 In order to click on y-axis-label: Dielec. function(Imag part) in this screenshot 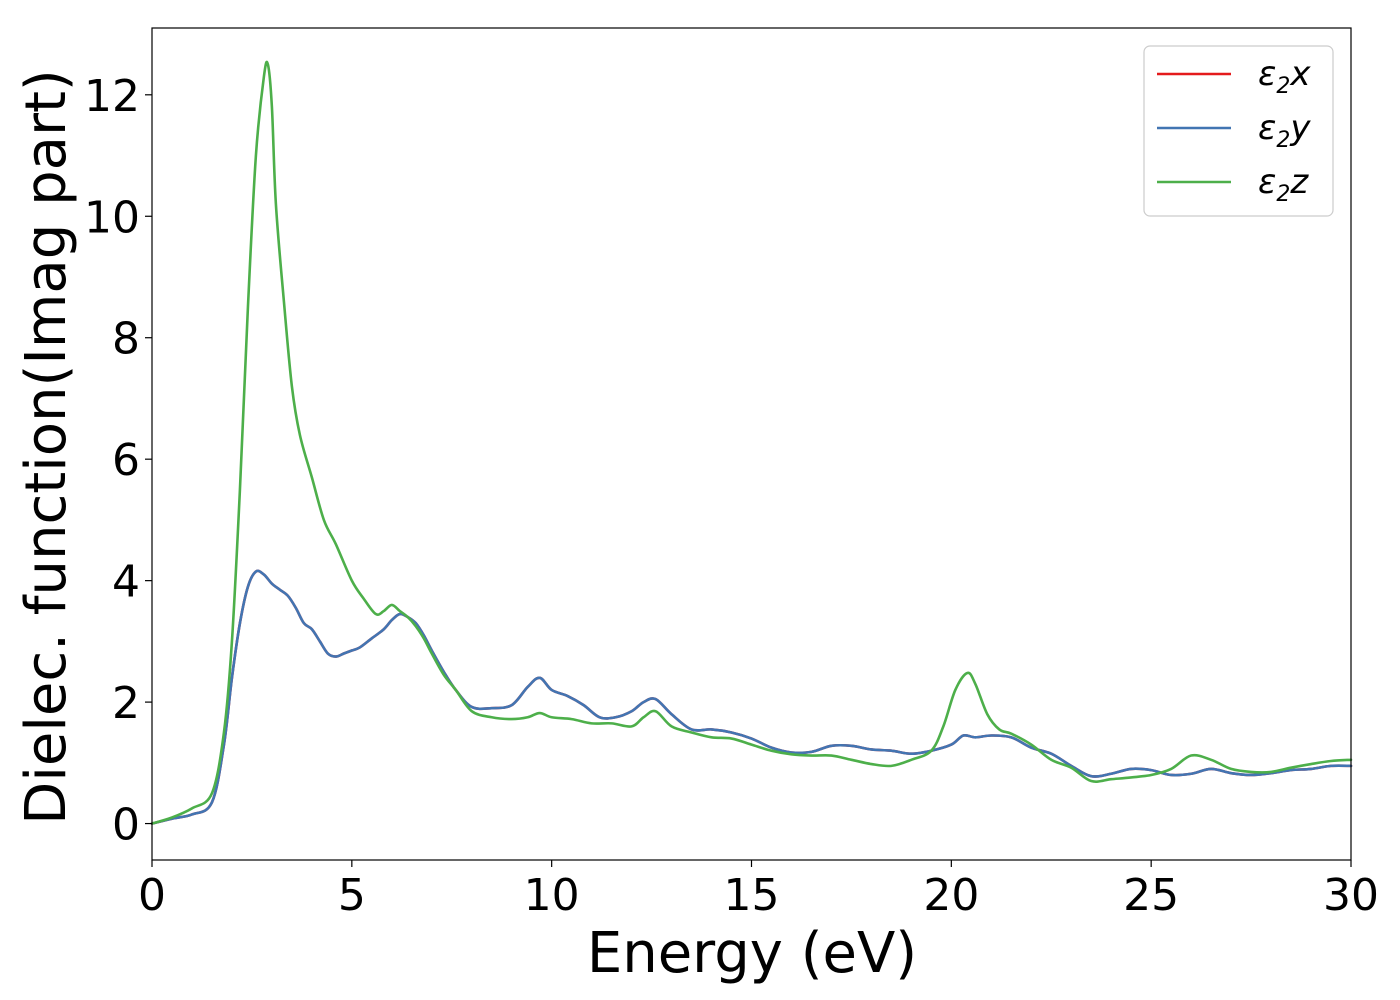, I will do `click(46, 447)`.